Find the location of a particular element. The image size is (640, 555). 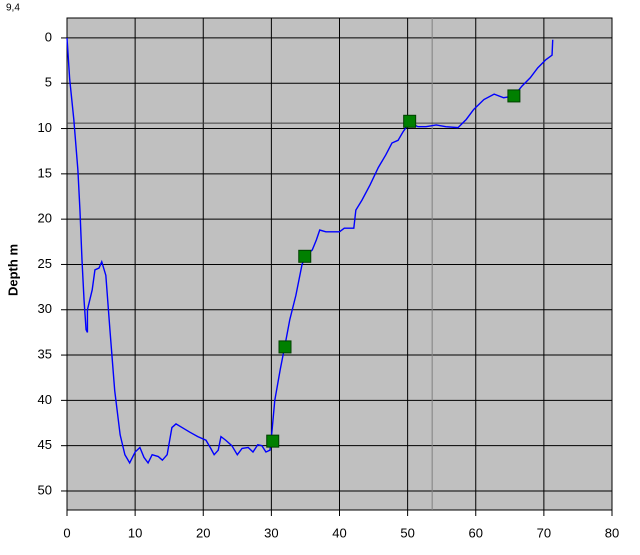

y-tick-label: 20 is located at coordinates (45, 218).